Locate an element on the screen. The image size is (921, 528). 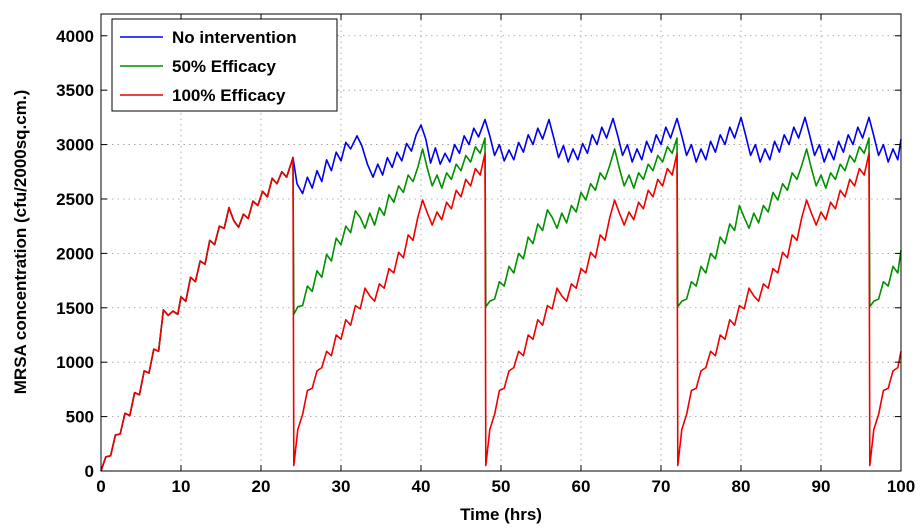
x-tick-label: 50 is located at coordinates (501, 486).